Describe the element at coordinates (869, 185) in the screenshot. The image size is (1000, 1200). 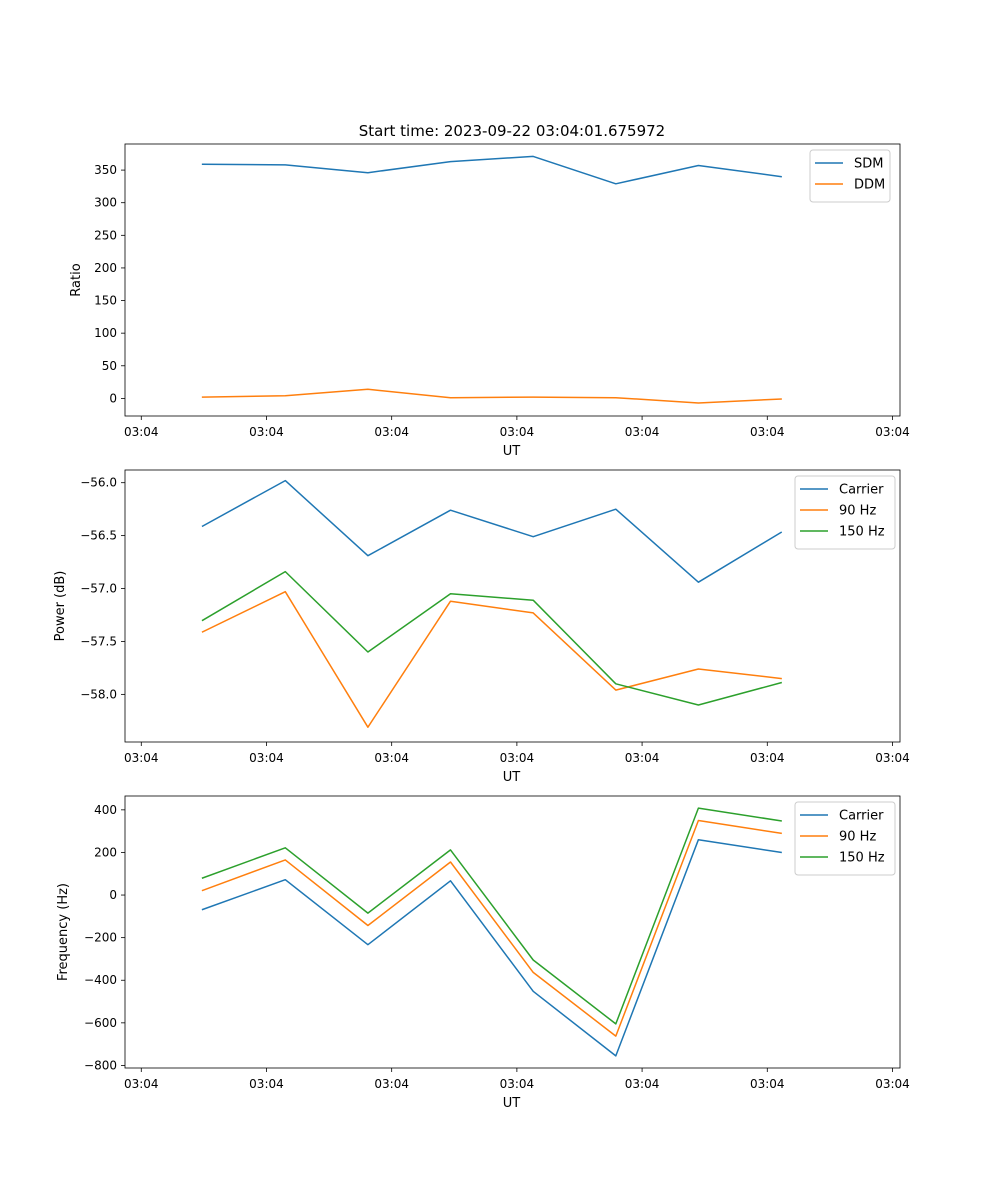
I see `legend-label-ddm: DDM` at that location.